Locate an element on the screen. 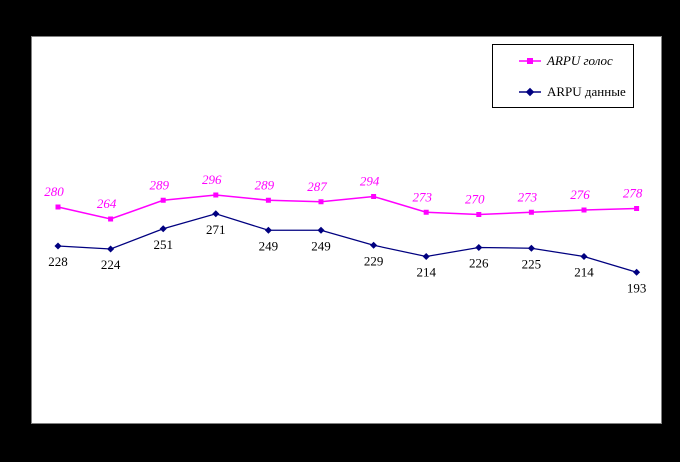  data-series-swatch-icon is located at coordinates (530, 91).